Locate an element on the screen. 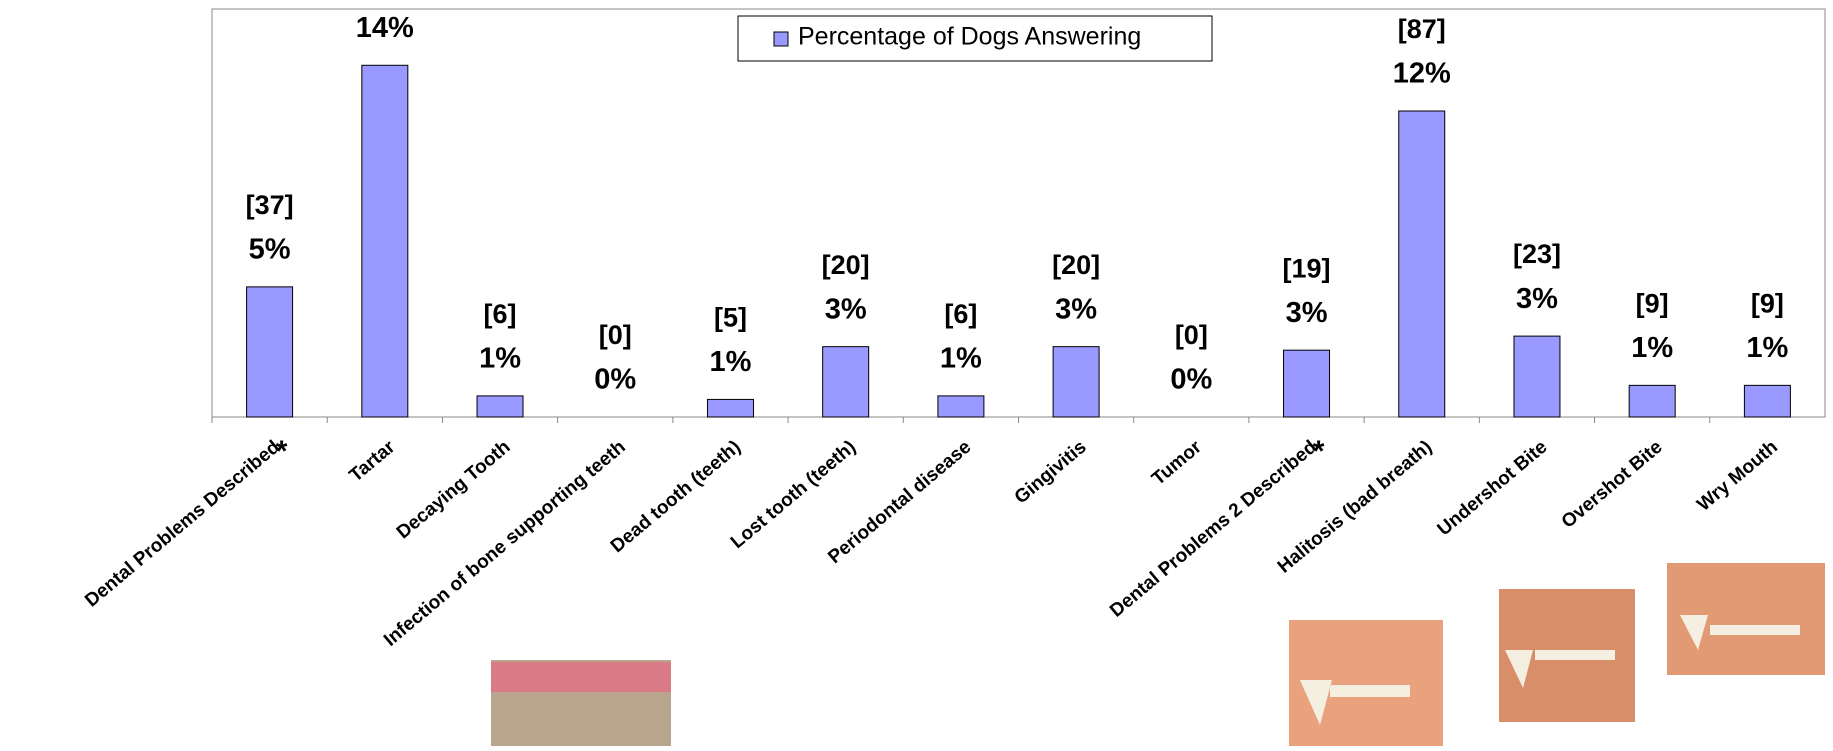 This screenshot has width=1833, height=751. value-label: 14% is located at coordinates (385, 28).